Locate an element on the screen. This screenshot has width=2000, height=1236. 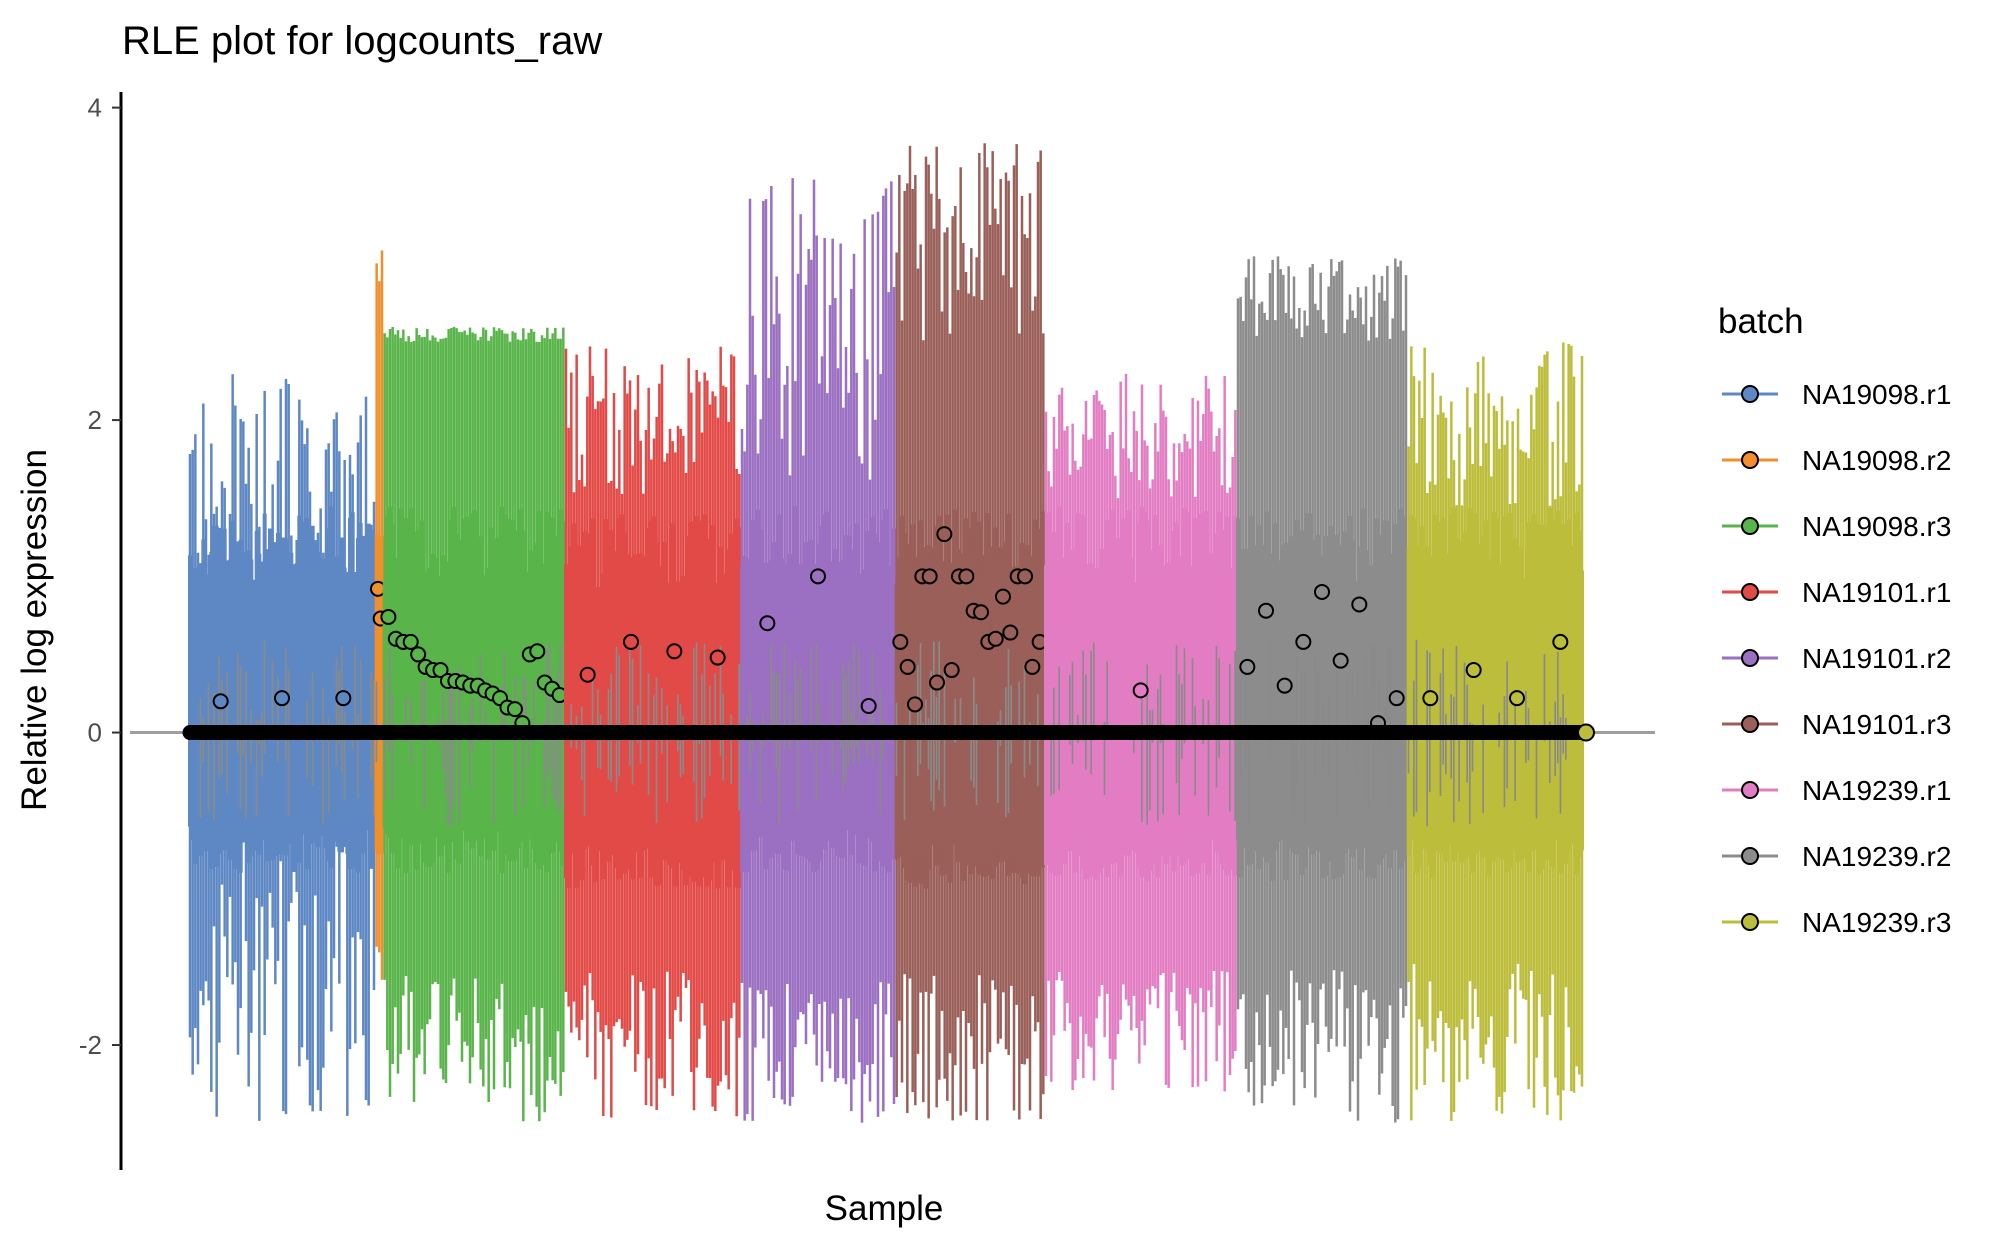
legend-item: NA19101.r2 is located at coordinates (1836, 658).